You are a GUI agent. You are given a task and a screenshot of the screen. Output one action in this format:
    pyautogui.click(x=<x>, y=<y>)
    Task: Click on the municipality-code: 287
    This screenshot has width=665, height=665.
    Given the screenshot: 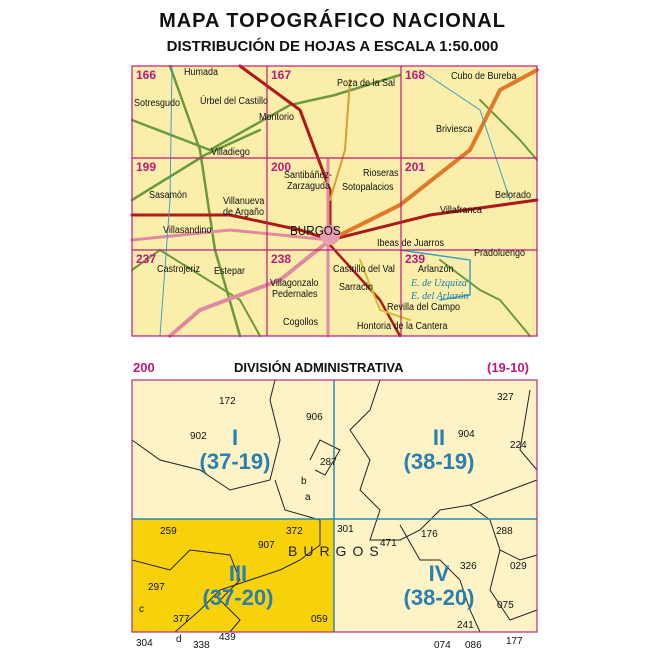 What is the action you would take?
    pyautogui.click(x=328, y=462)
    